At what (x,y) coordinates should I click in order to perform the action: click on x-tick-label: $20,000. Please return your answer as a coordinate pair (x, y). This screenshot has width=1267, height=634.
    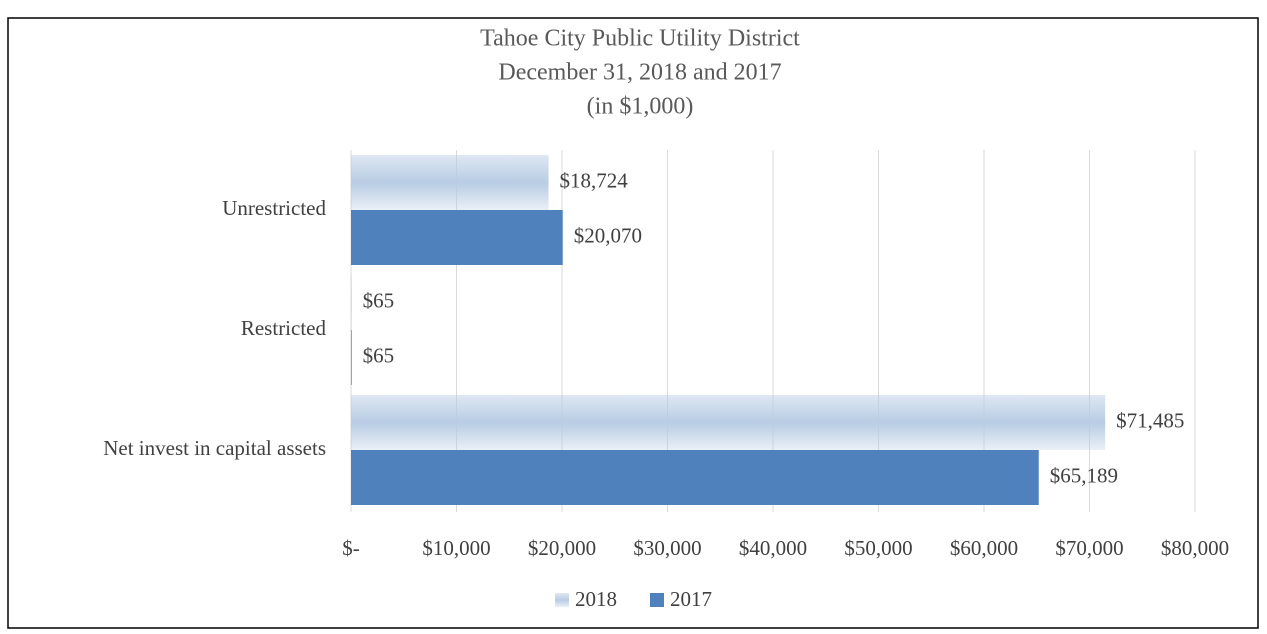
    Looking at the image, I should click on (562, 548).